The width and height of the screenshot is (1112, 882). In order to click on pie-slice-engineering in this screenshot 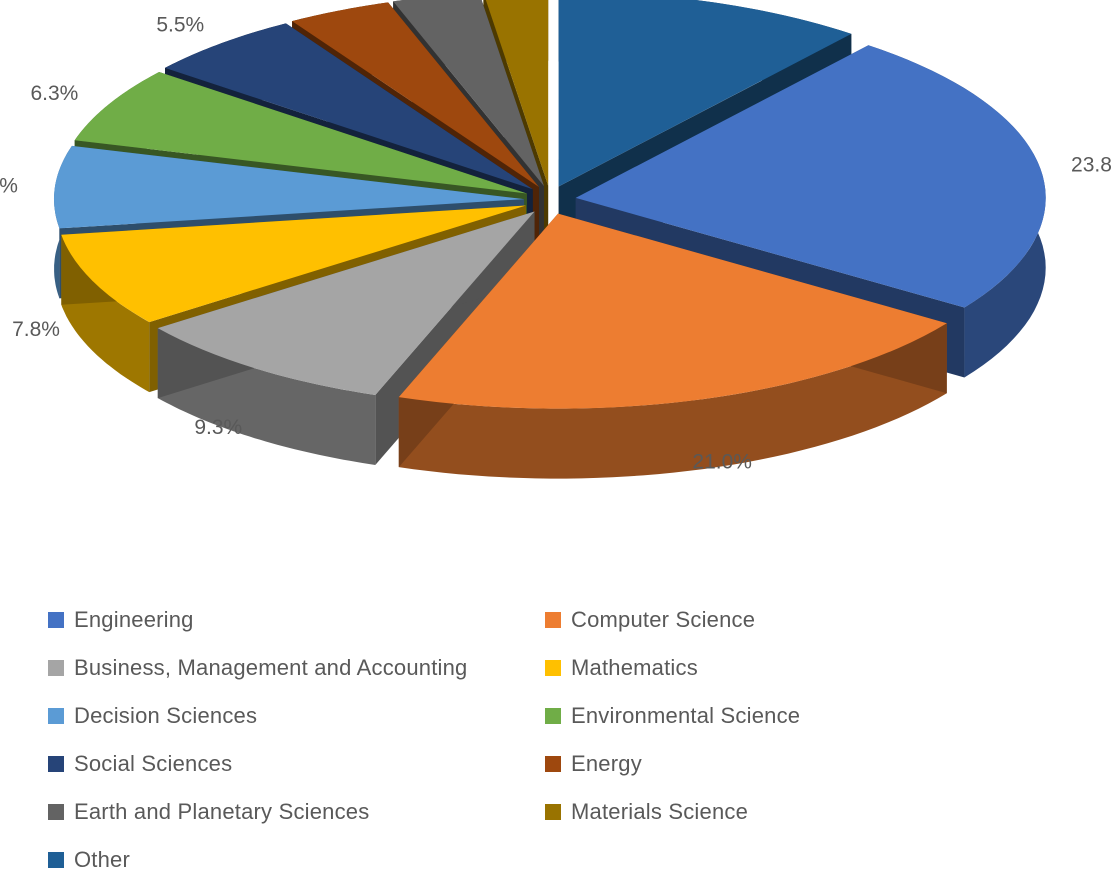, I will do `click(810, 176)`.